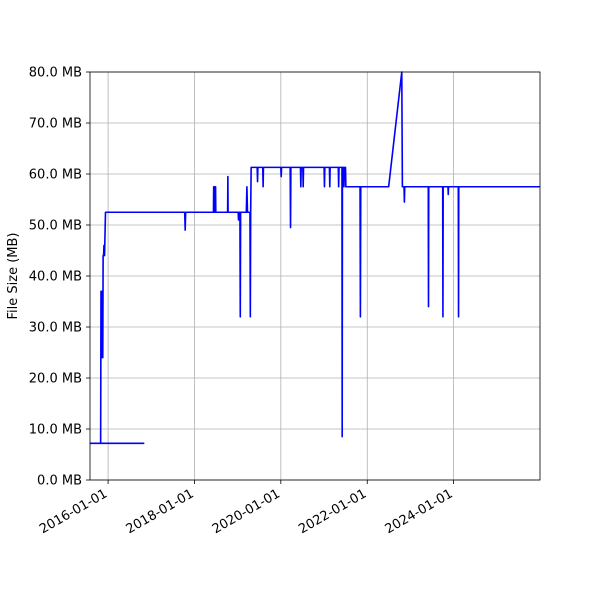 This screenshot has height=600, width=600. I want to click on x-tick-label: 2020-01-01, so click(246, 511).